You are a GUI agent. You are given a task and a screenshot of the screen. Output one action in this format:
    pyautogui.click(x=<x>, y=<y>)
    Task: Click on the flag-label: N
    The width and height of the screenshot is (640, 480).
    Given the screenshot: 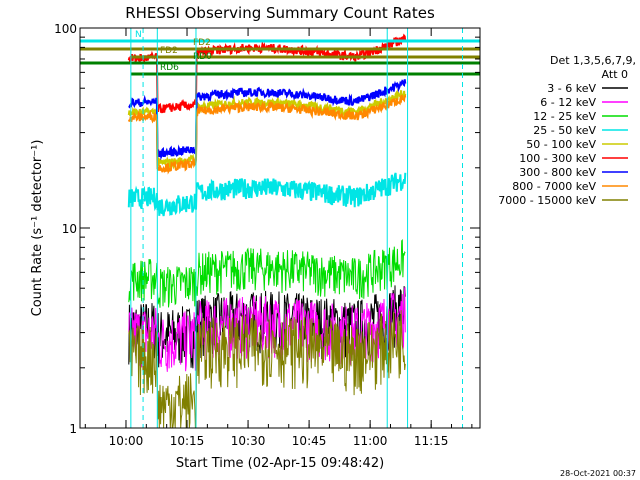 What is the action you would take?
    pyautogui.click(x=138, y=35)
    